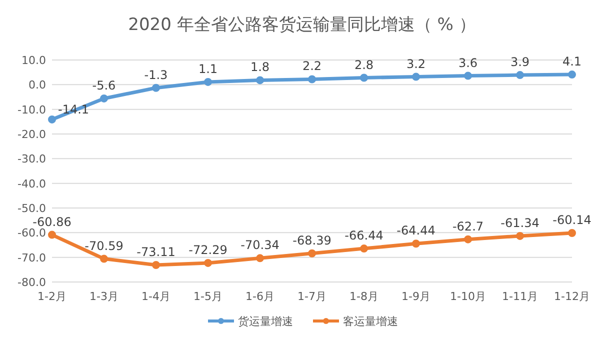 Image resolution: width=605 pixels, height=340 pixels. Describe the element at coordinates (52, 296) in the screenshot. I see `x-tick-label: 1-2月` at that location.